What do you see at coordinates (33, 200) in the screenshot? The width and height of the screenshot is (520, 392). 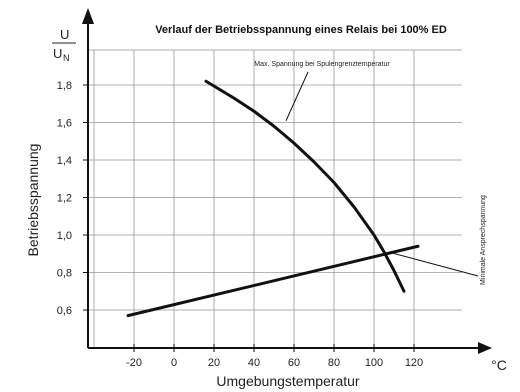 I see `y-axis-title: Betriebsspannung` at bounding box center [33, 200].